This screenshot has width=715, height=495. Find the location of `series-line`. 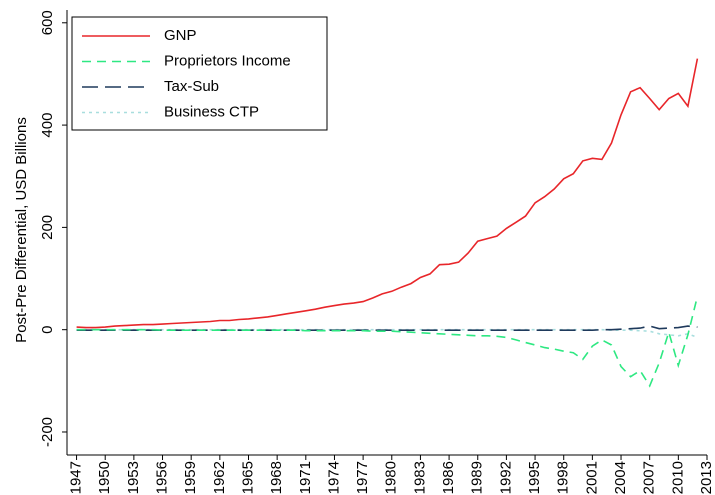

series-line is located at coordinates (387, 328).